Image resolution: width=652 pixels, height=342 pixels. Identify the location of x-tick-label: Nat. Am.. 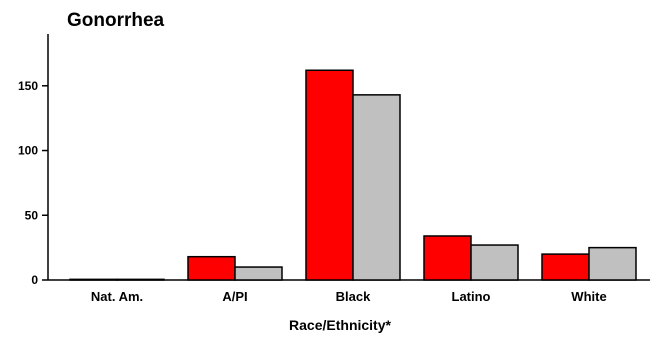
(117, 296).